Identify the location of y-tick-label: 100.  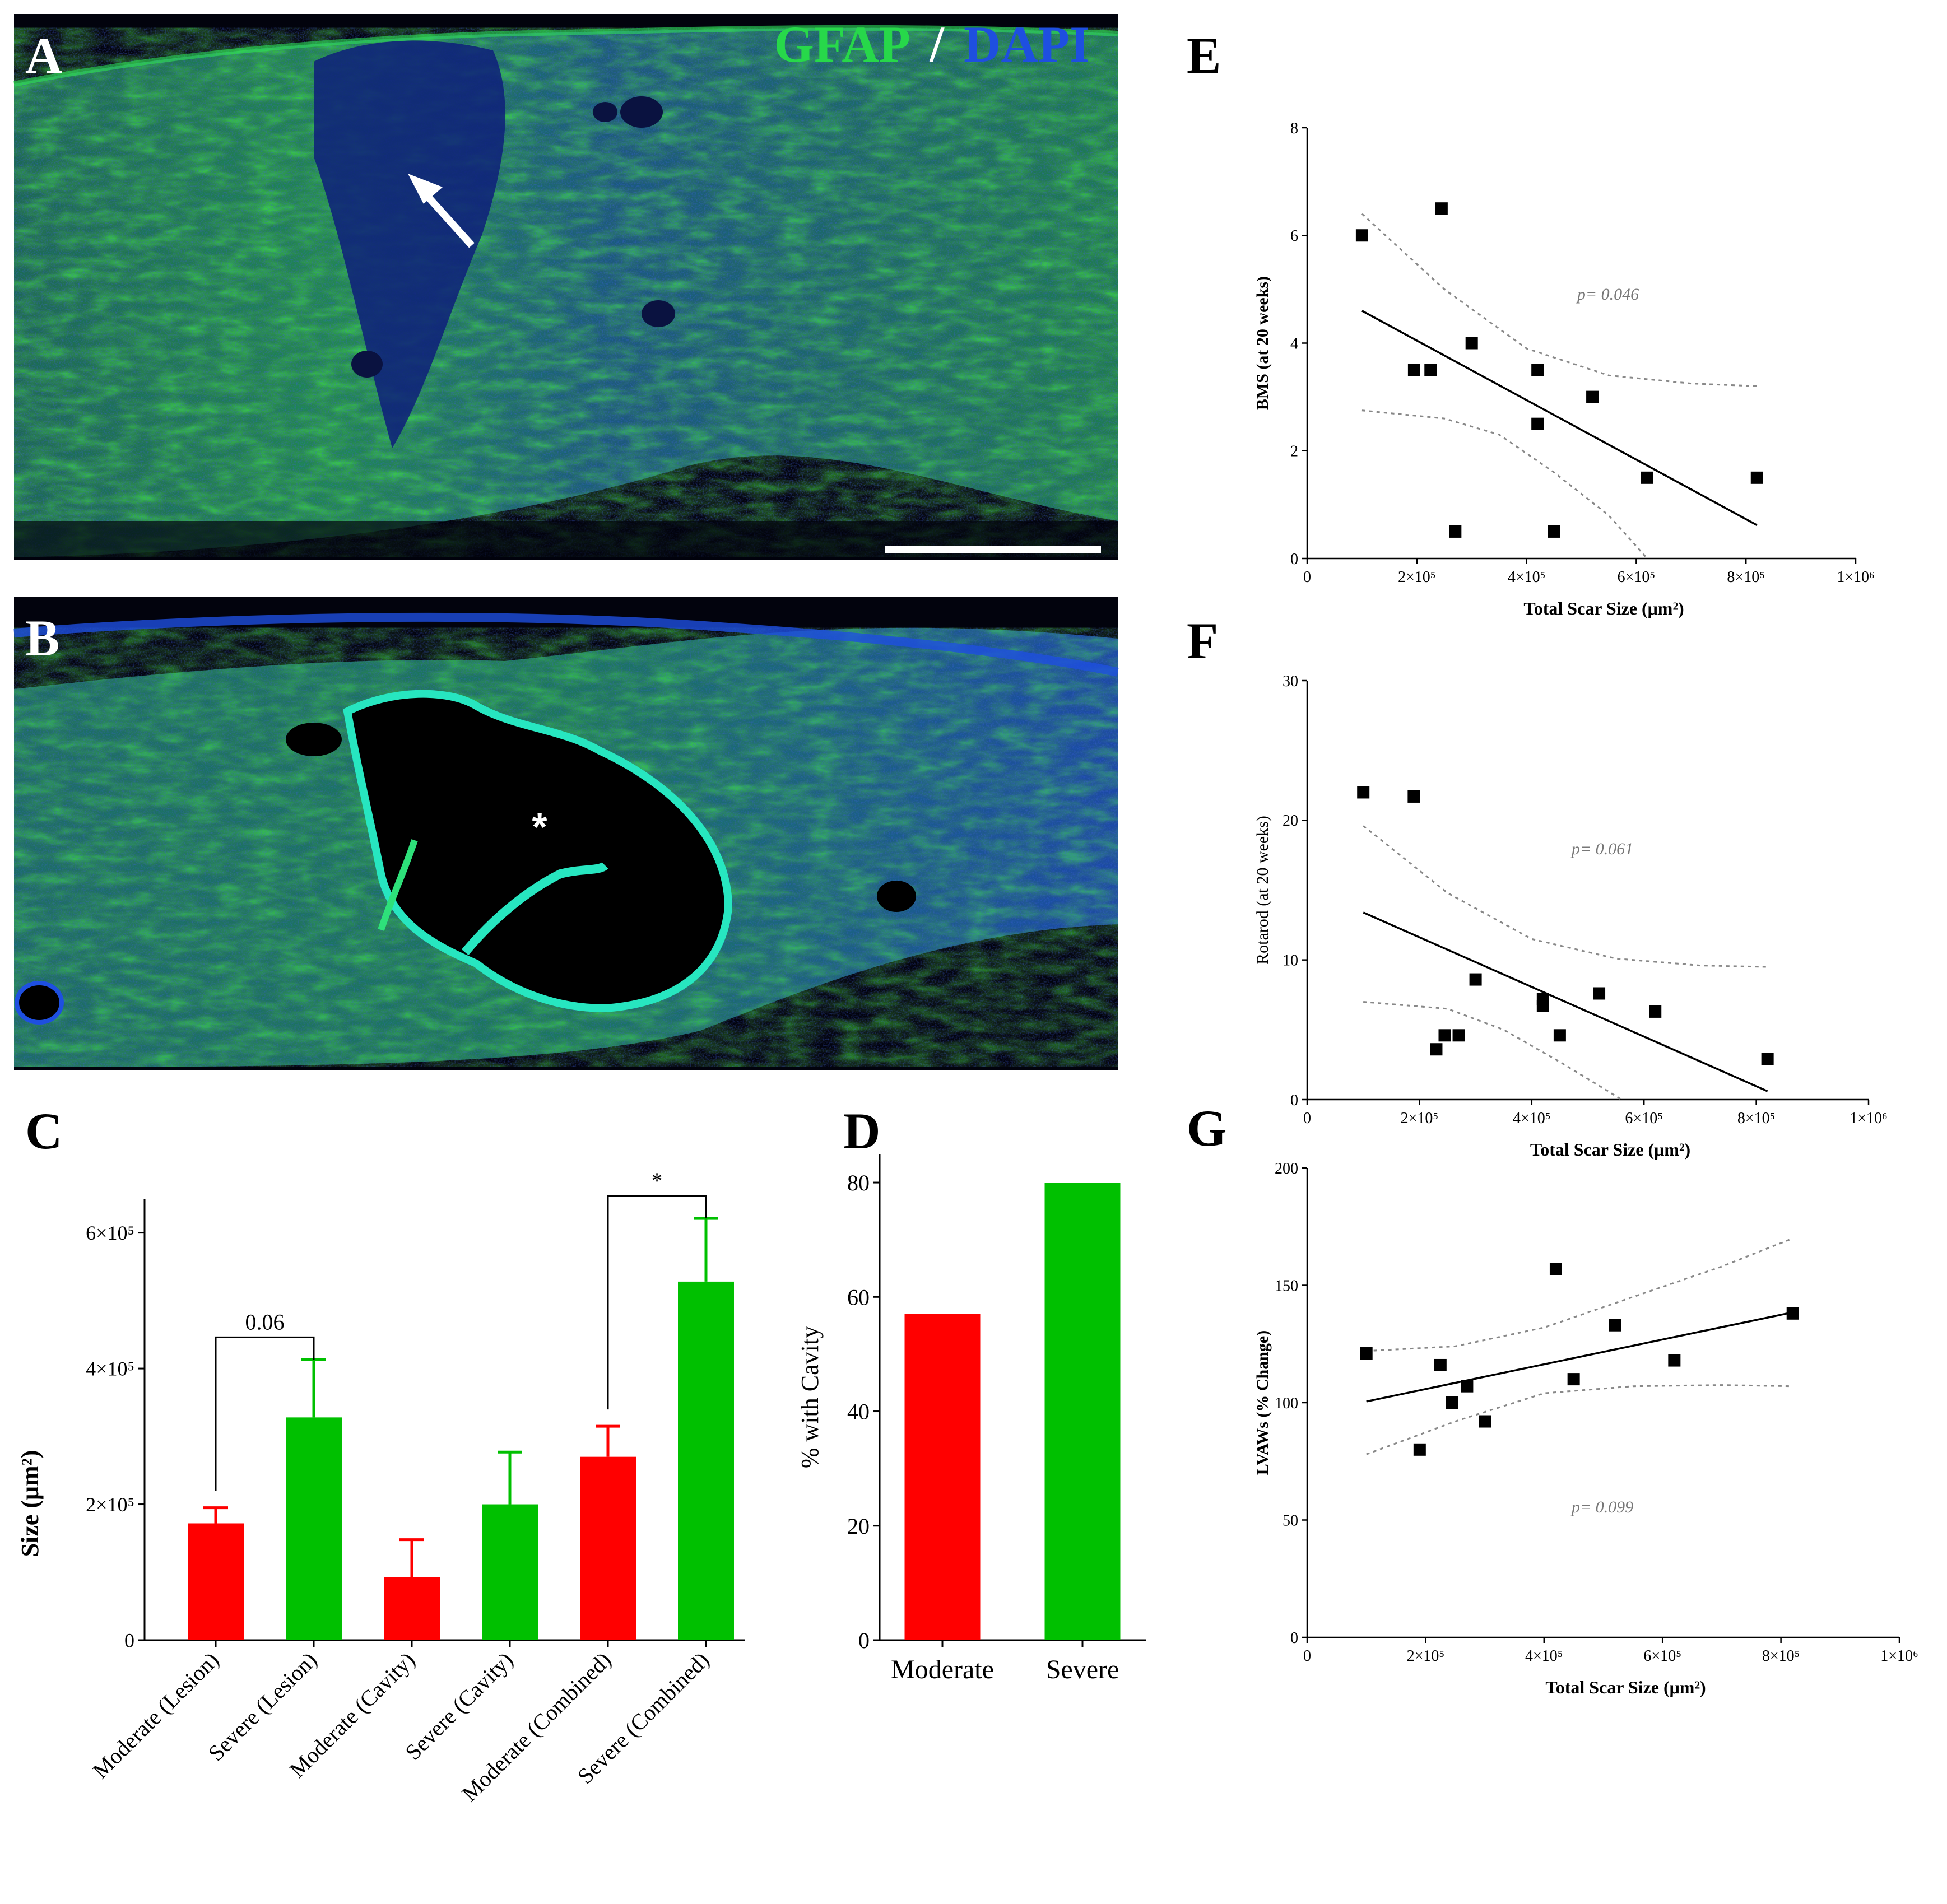
(1286, 1404).